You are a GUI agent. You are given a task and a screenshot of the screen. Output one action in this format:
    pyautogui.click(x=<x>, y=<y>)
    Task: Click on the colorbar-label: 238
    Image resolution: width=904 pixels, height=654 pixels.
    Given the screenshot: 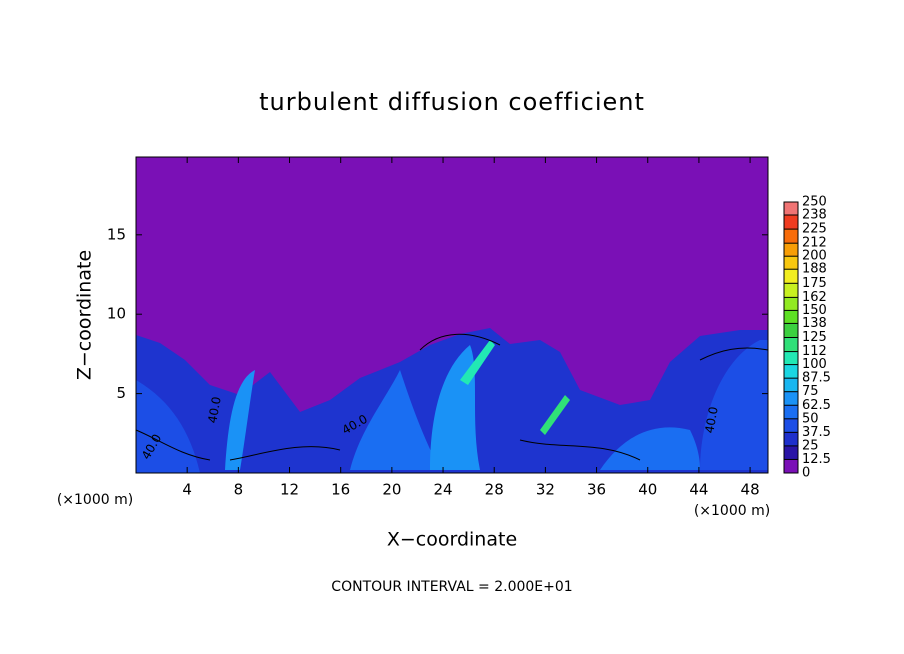 What is the action you would take?
    pyautogui.click(x=814, y=215)
    